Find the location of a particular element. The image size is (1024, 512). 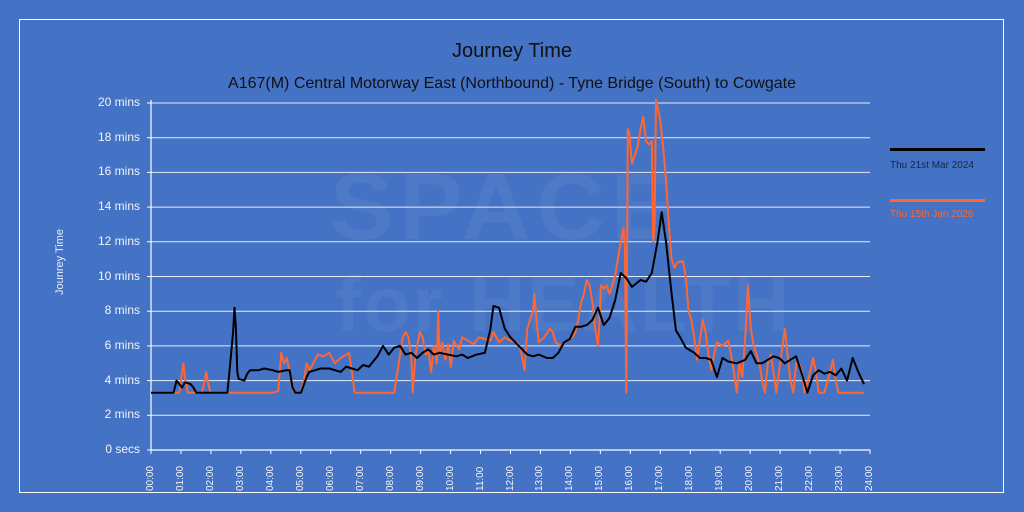

legend-label-2026: Thu 15th Jan 2026 is located at coordinates (932, 214).